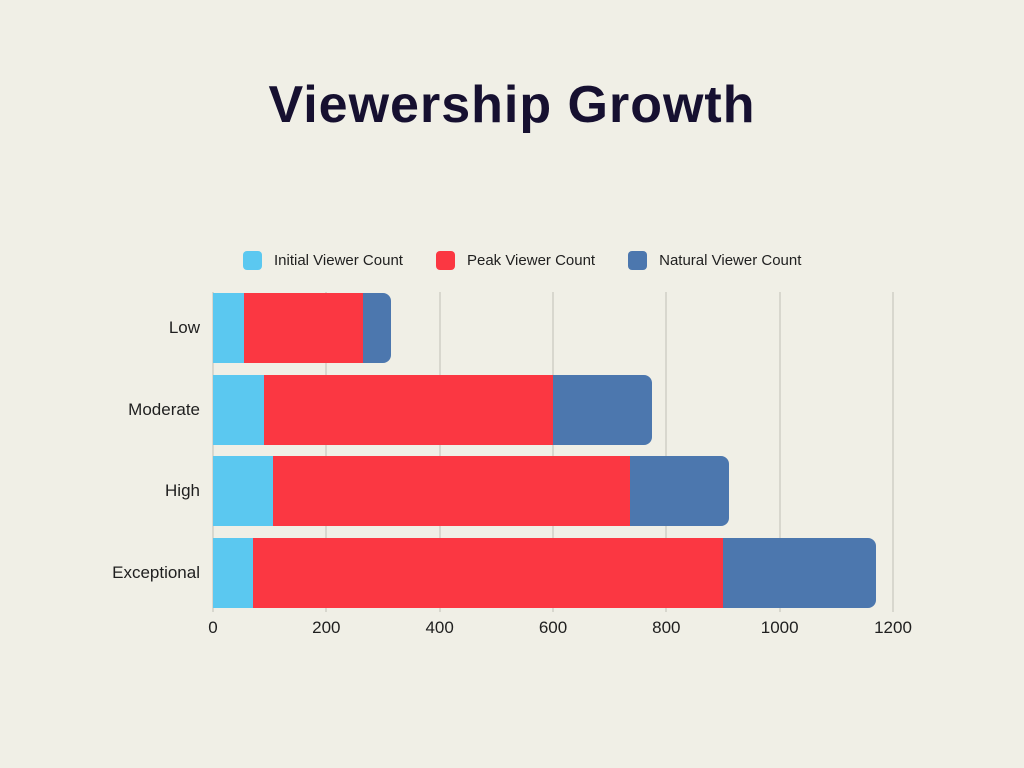 This screenshot has width=1024, height=768. What do you see at coordinates (445, 260) in the screenshot?
I see `legend-swatch-peak-viewer-count` at bounding box center [445, 260].